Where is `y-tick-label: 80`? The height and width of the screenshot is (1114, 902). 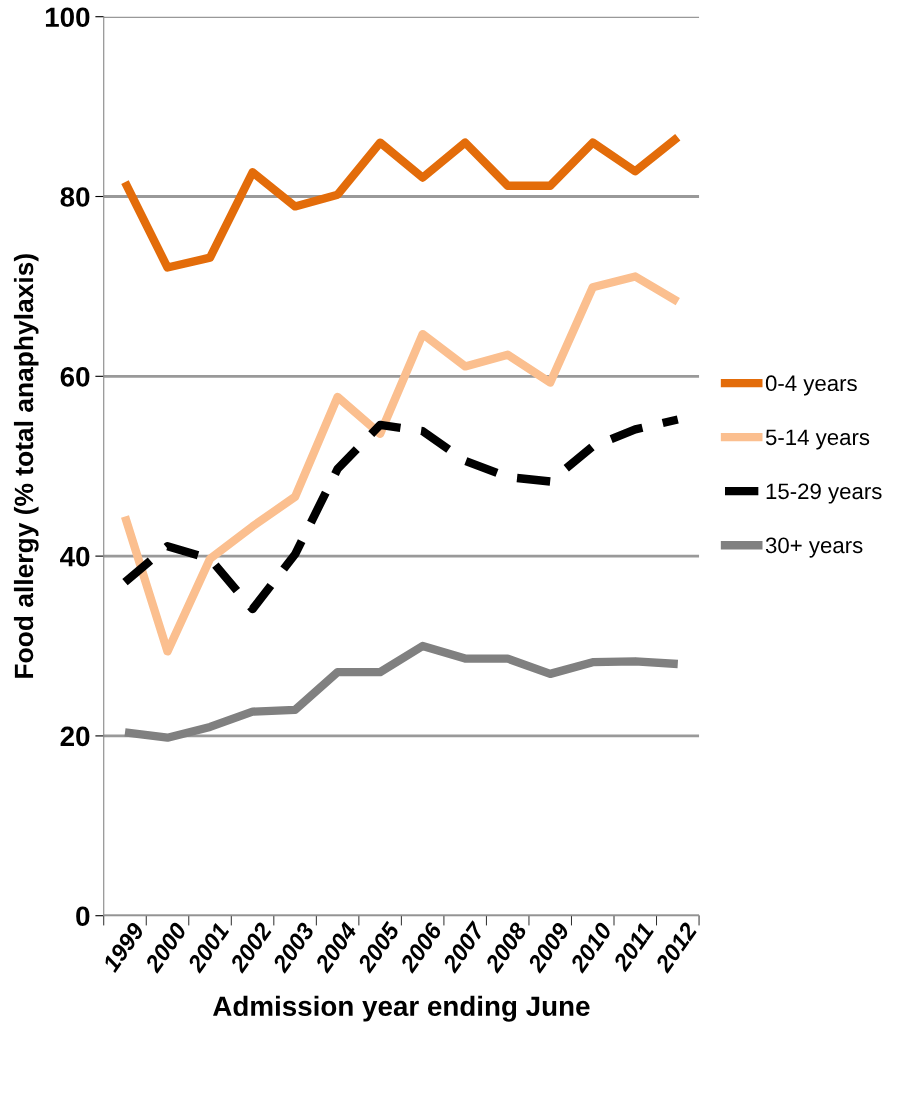
y-tick-label: 80 is located at coordinates (75, 197).